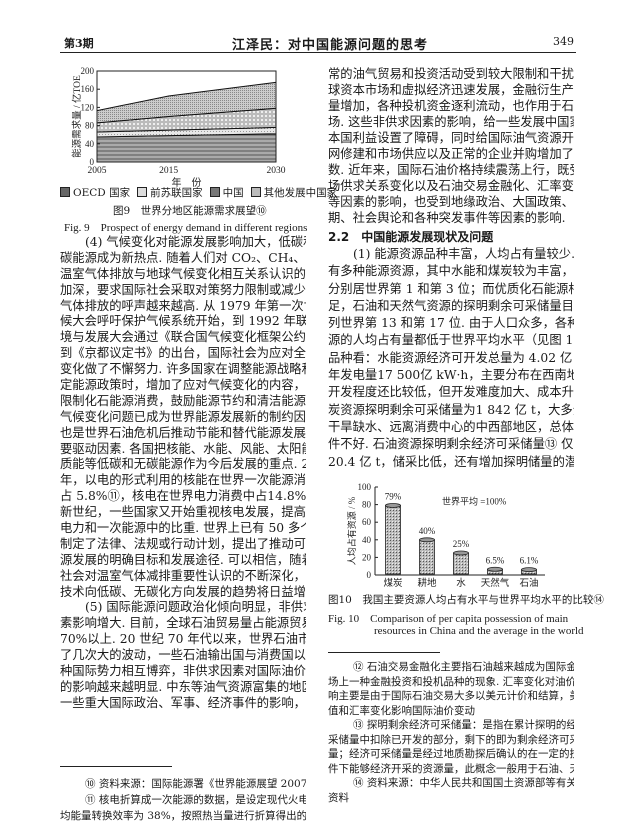  What do you see at coordinates (463, 667) in the screenshot?
I see `text-line: ⑫ 石油交易金融化主要指石油越来越成为国际金融市` at bounding box center [463, 667].